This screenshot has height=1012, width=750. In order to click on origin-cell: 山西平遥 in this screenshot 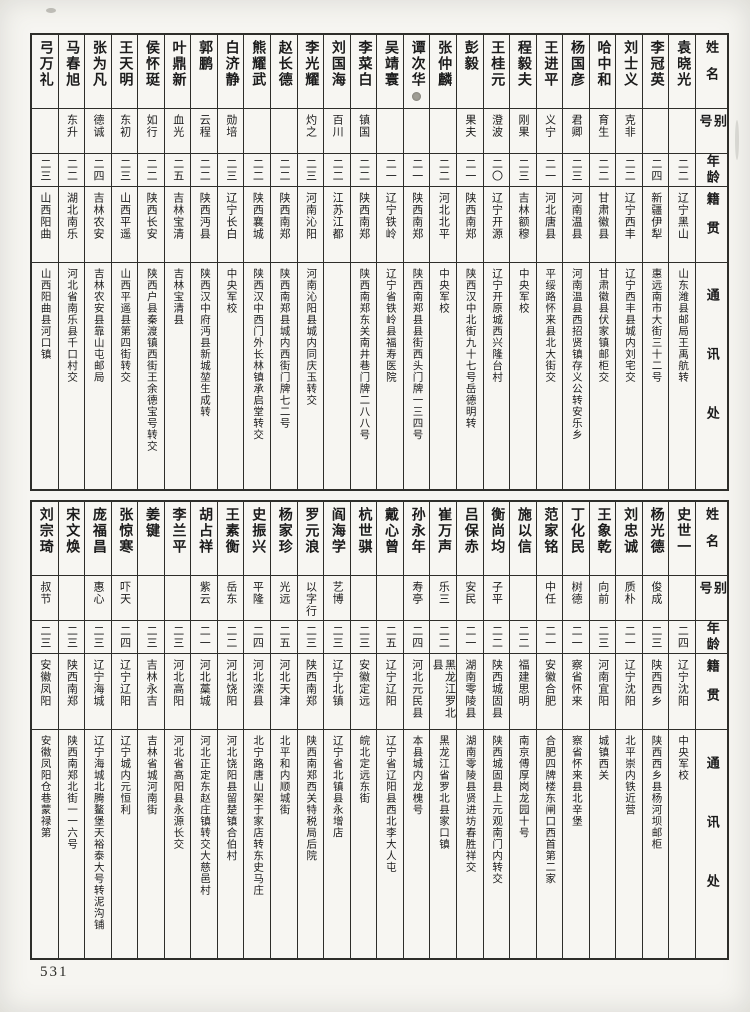, I will do `click(124, 225)`.